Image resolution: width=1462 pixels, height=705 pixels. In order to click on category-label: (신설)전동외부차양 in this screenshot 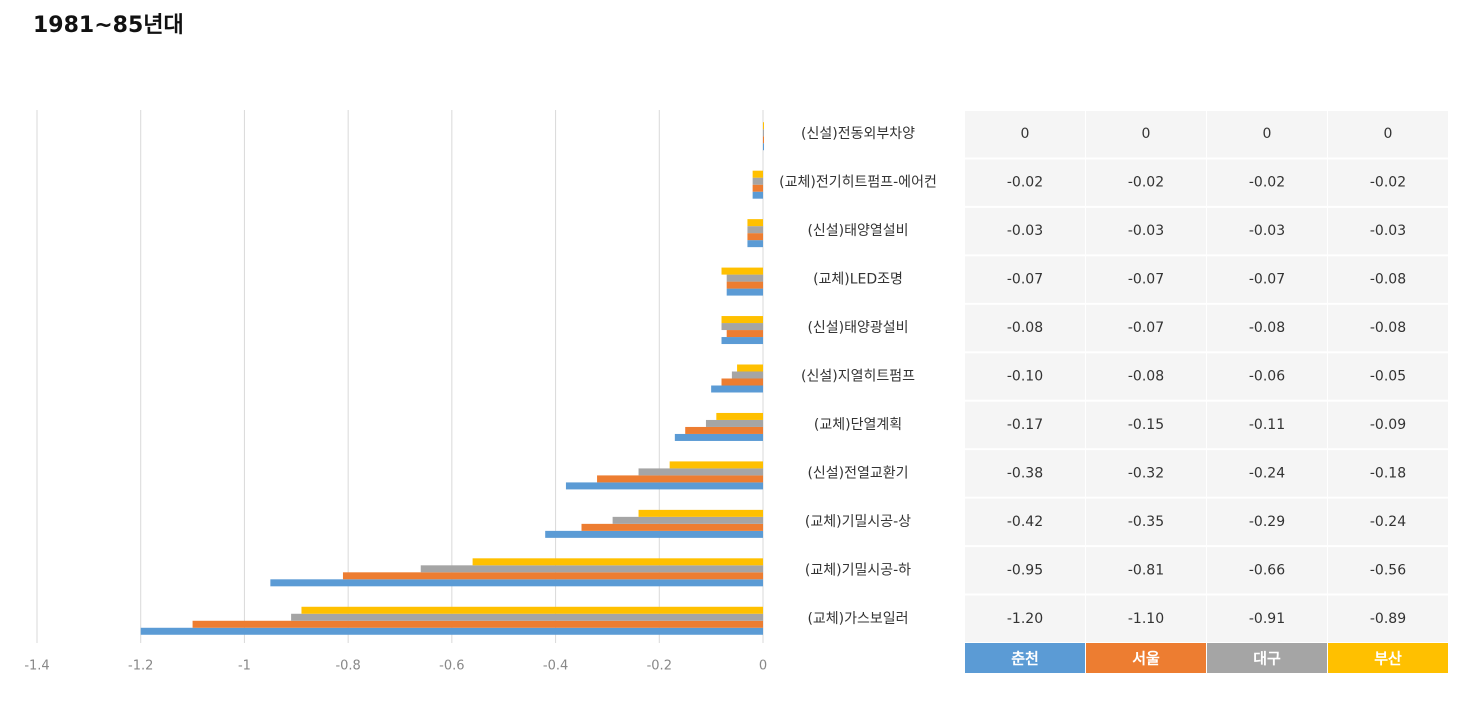, I will do `click(858, 134)`.